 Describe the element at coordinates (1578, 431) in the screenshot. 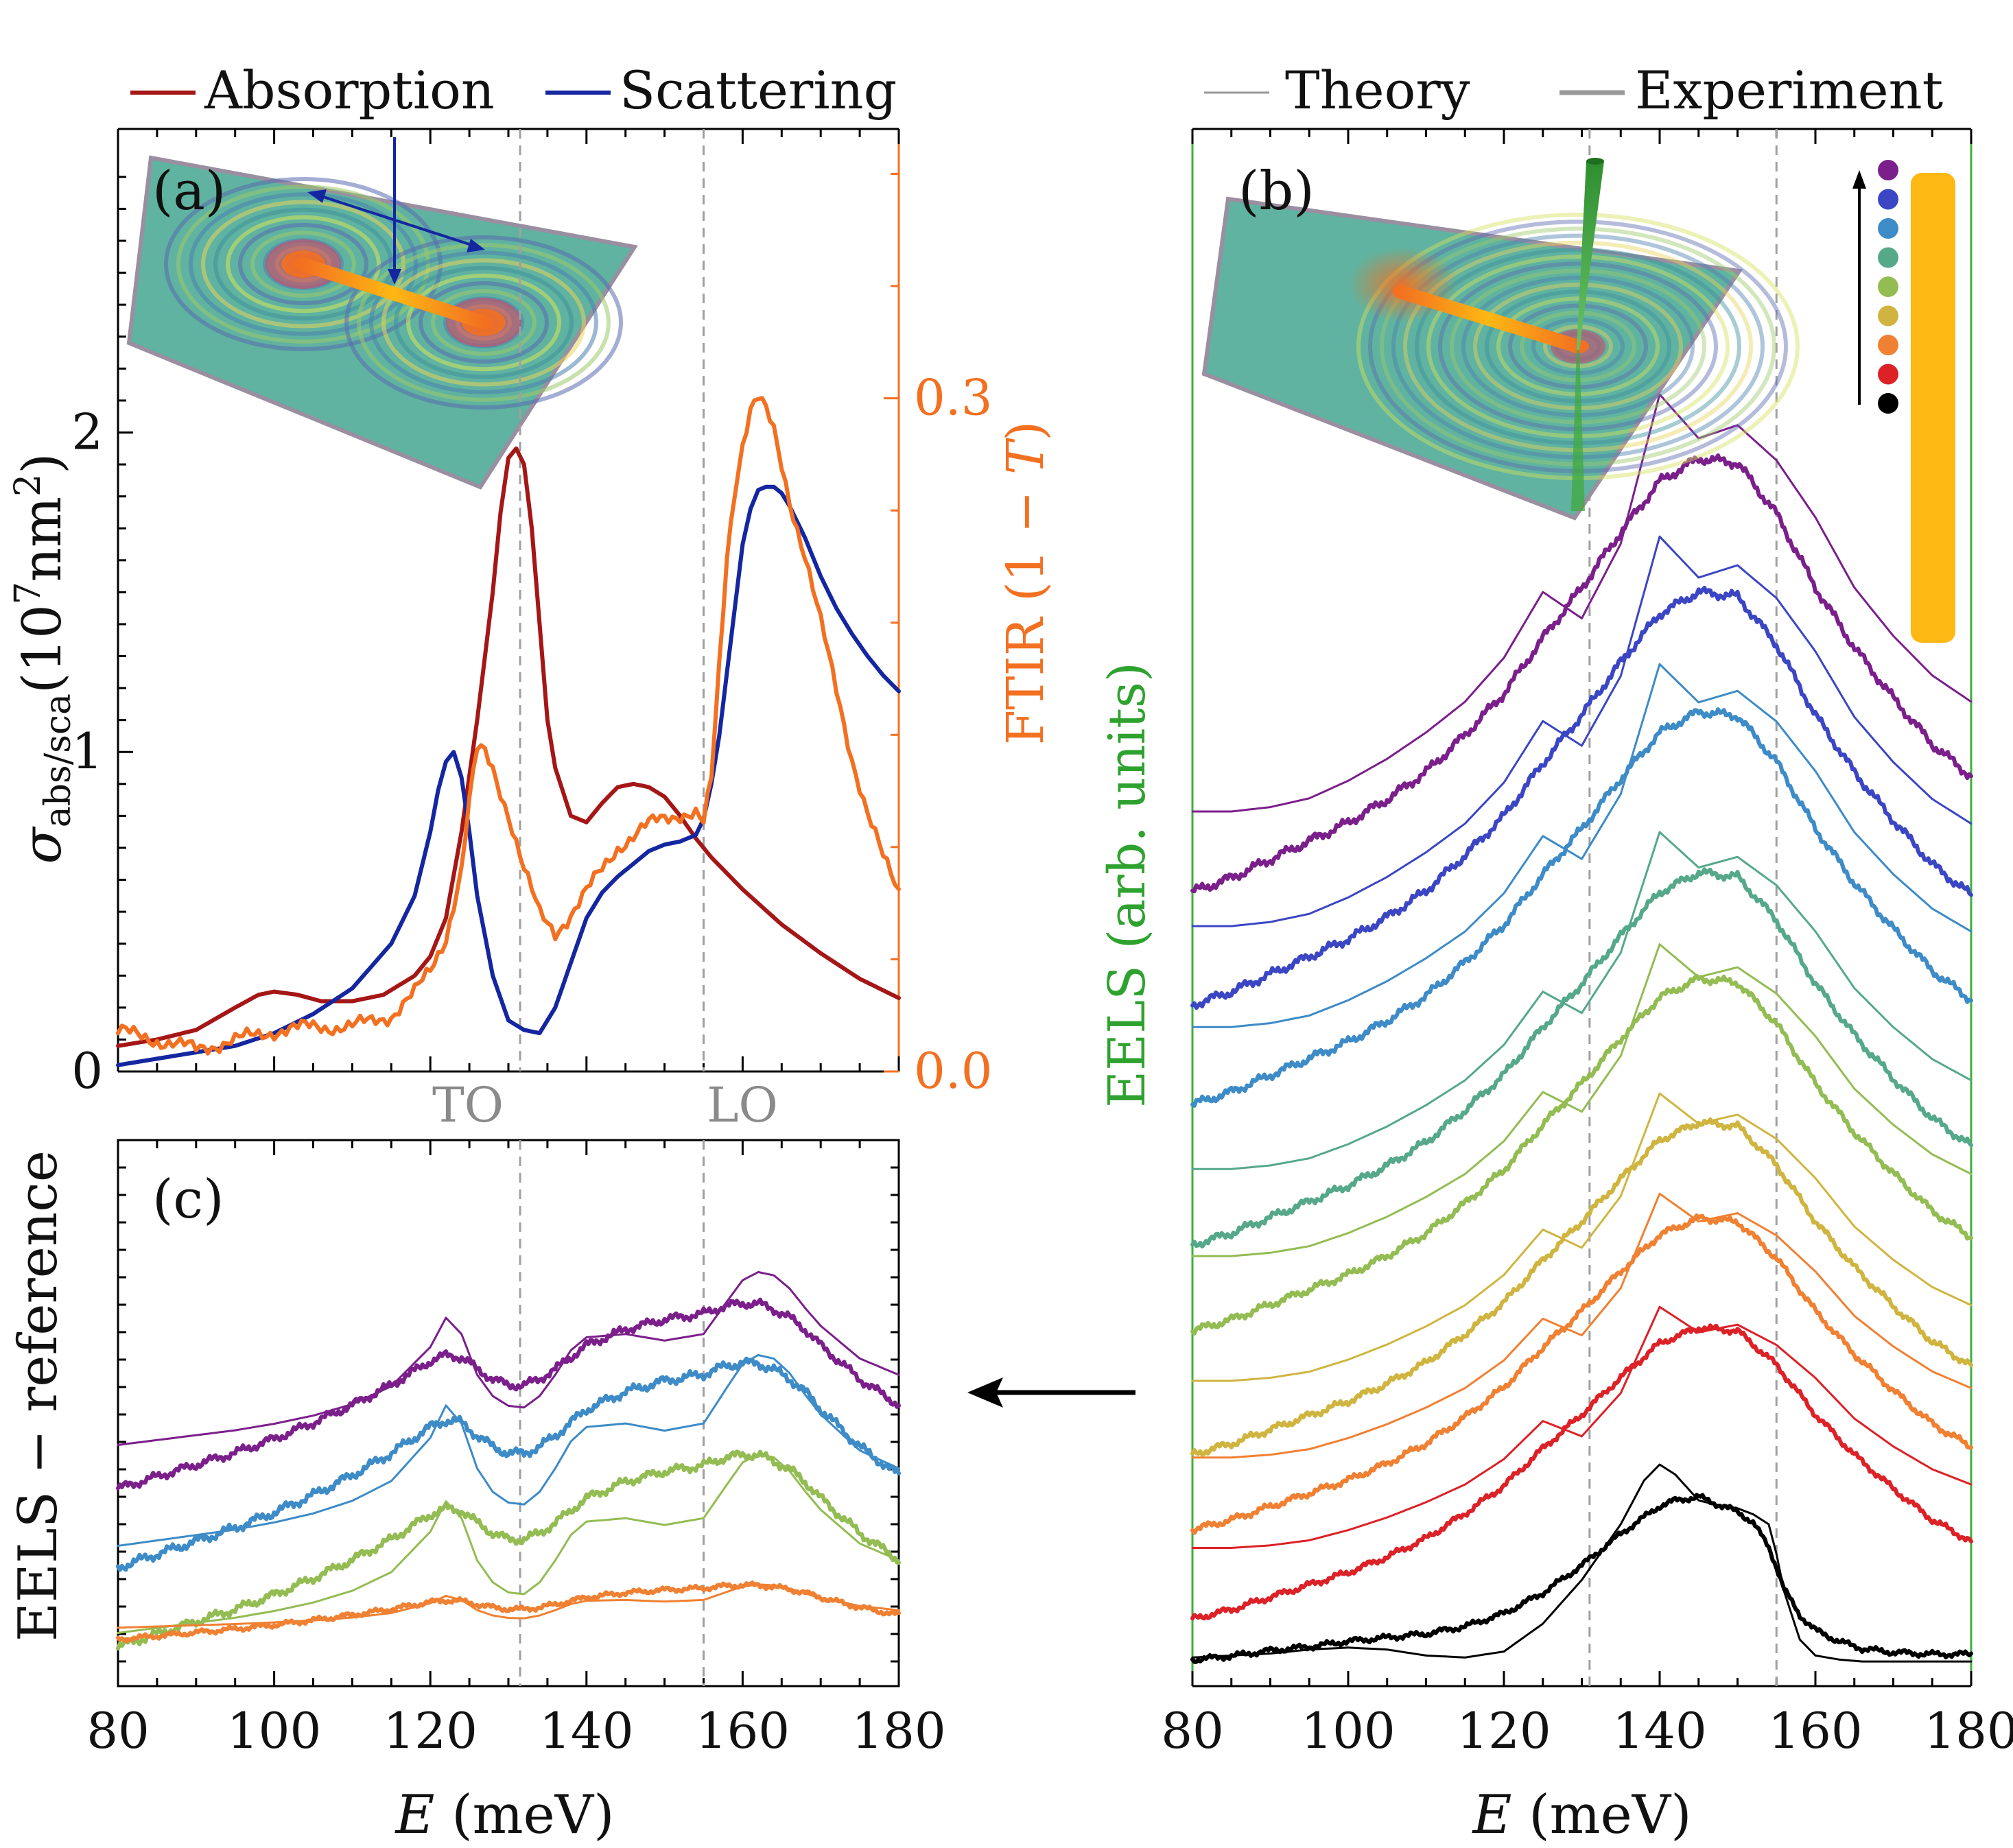

I see `panel-b-inset-electron-beam-exit` at that location.